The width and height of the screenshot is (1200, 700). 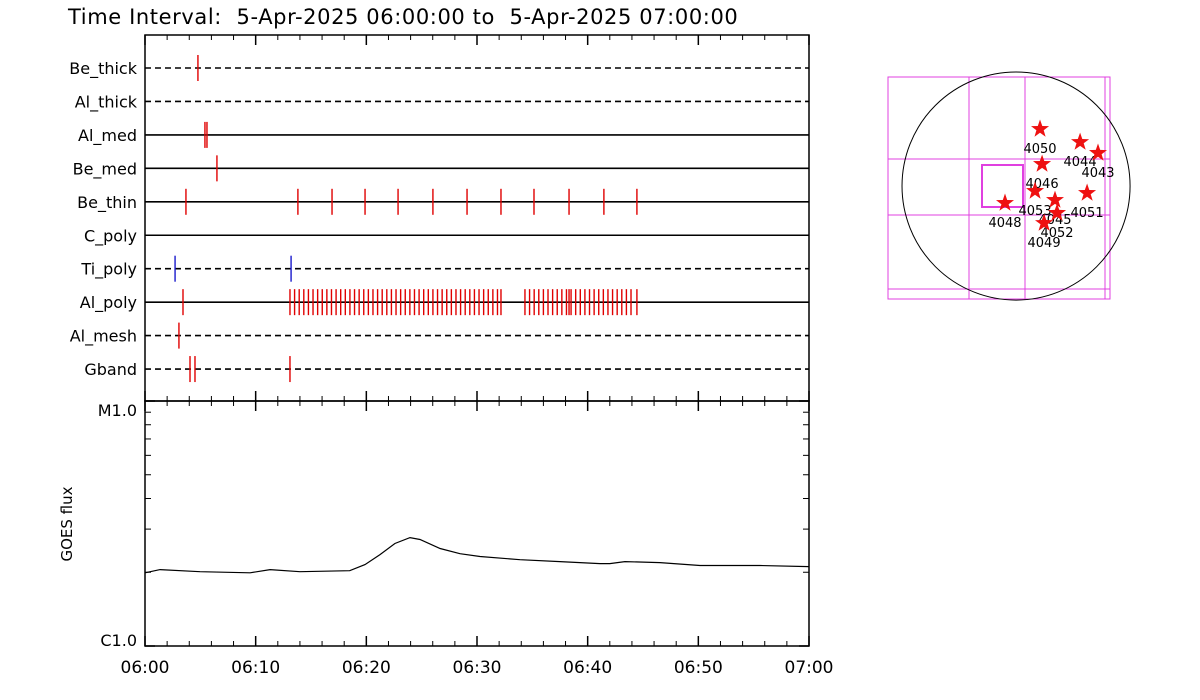 What do you see at coordinates (477, 668) in the screenshot?
I see `x-tick-label: 06:30` at bounding box center [477, 668].